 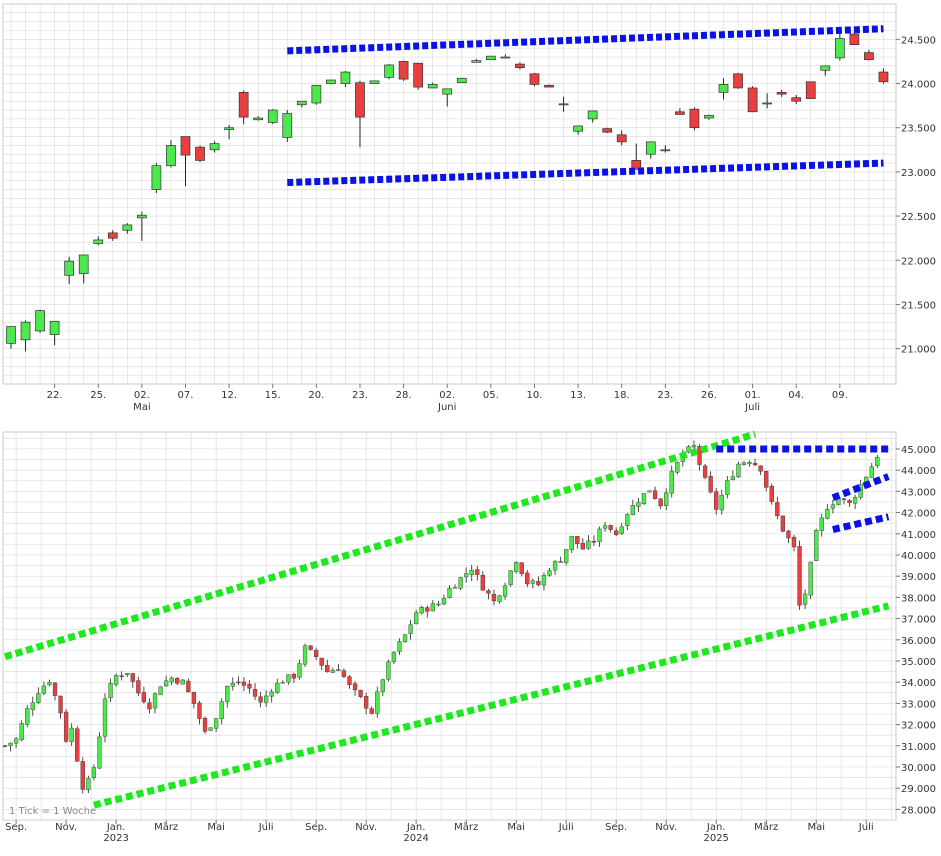 I want to click on y-tick-label: 24.000, so click(x=918, y=85).